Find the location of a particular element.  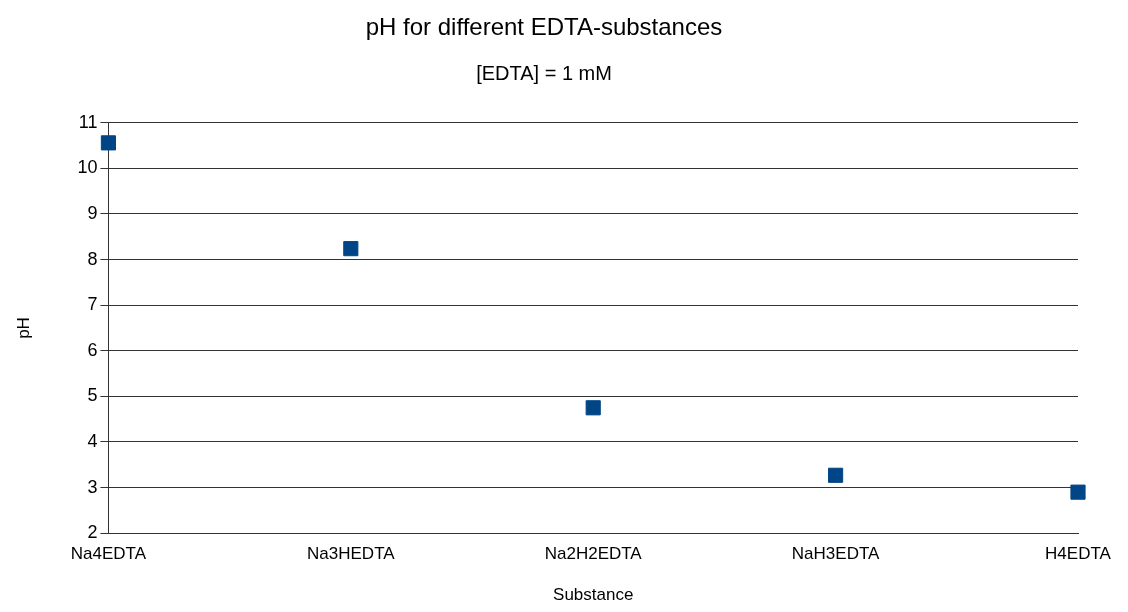

y-tick-label: 7 is located at coordinates (92, 304).